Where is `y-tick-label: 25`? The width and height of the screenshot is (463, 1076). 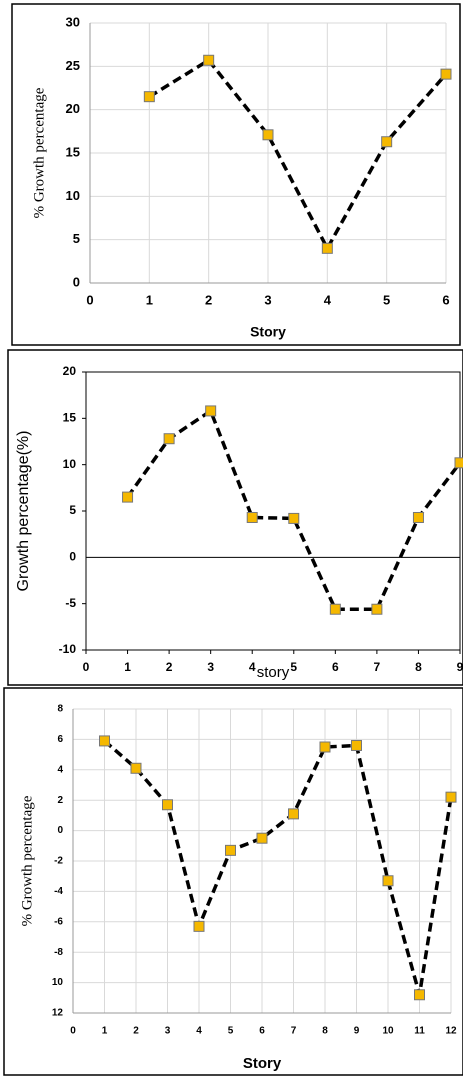
y-tick-label: 25 is located at coordinates (73, 65).